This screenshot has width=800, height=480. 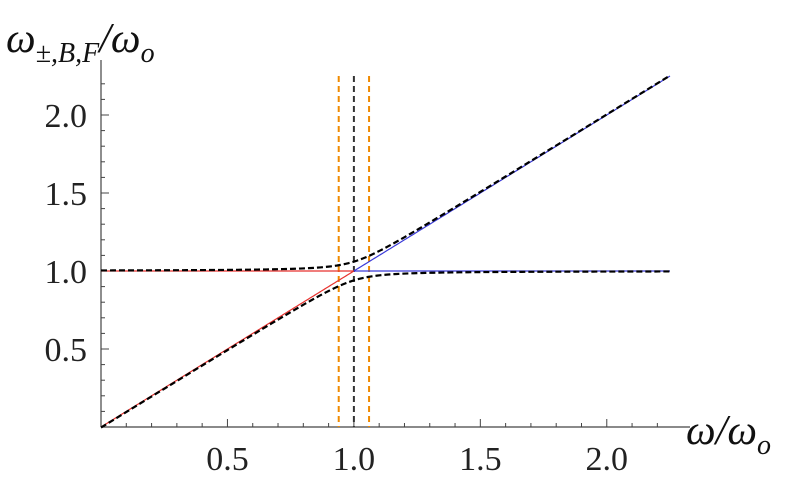 I want to click on x-tick-label: 0.5, so click(x=227, y=459).